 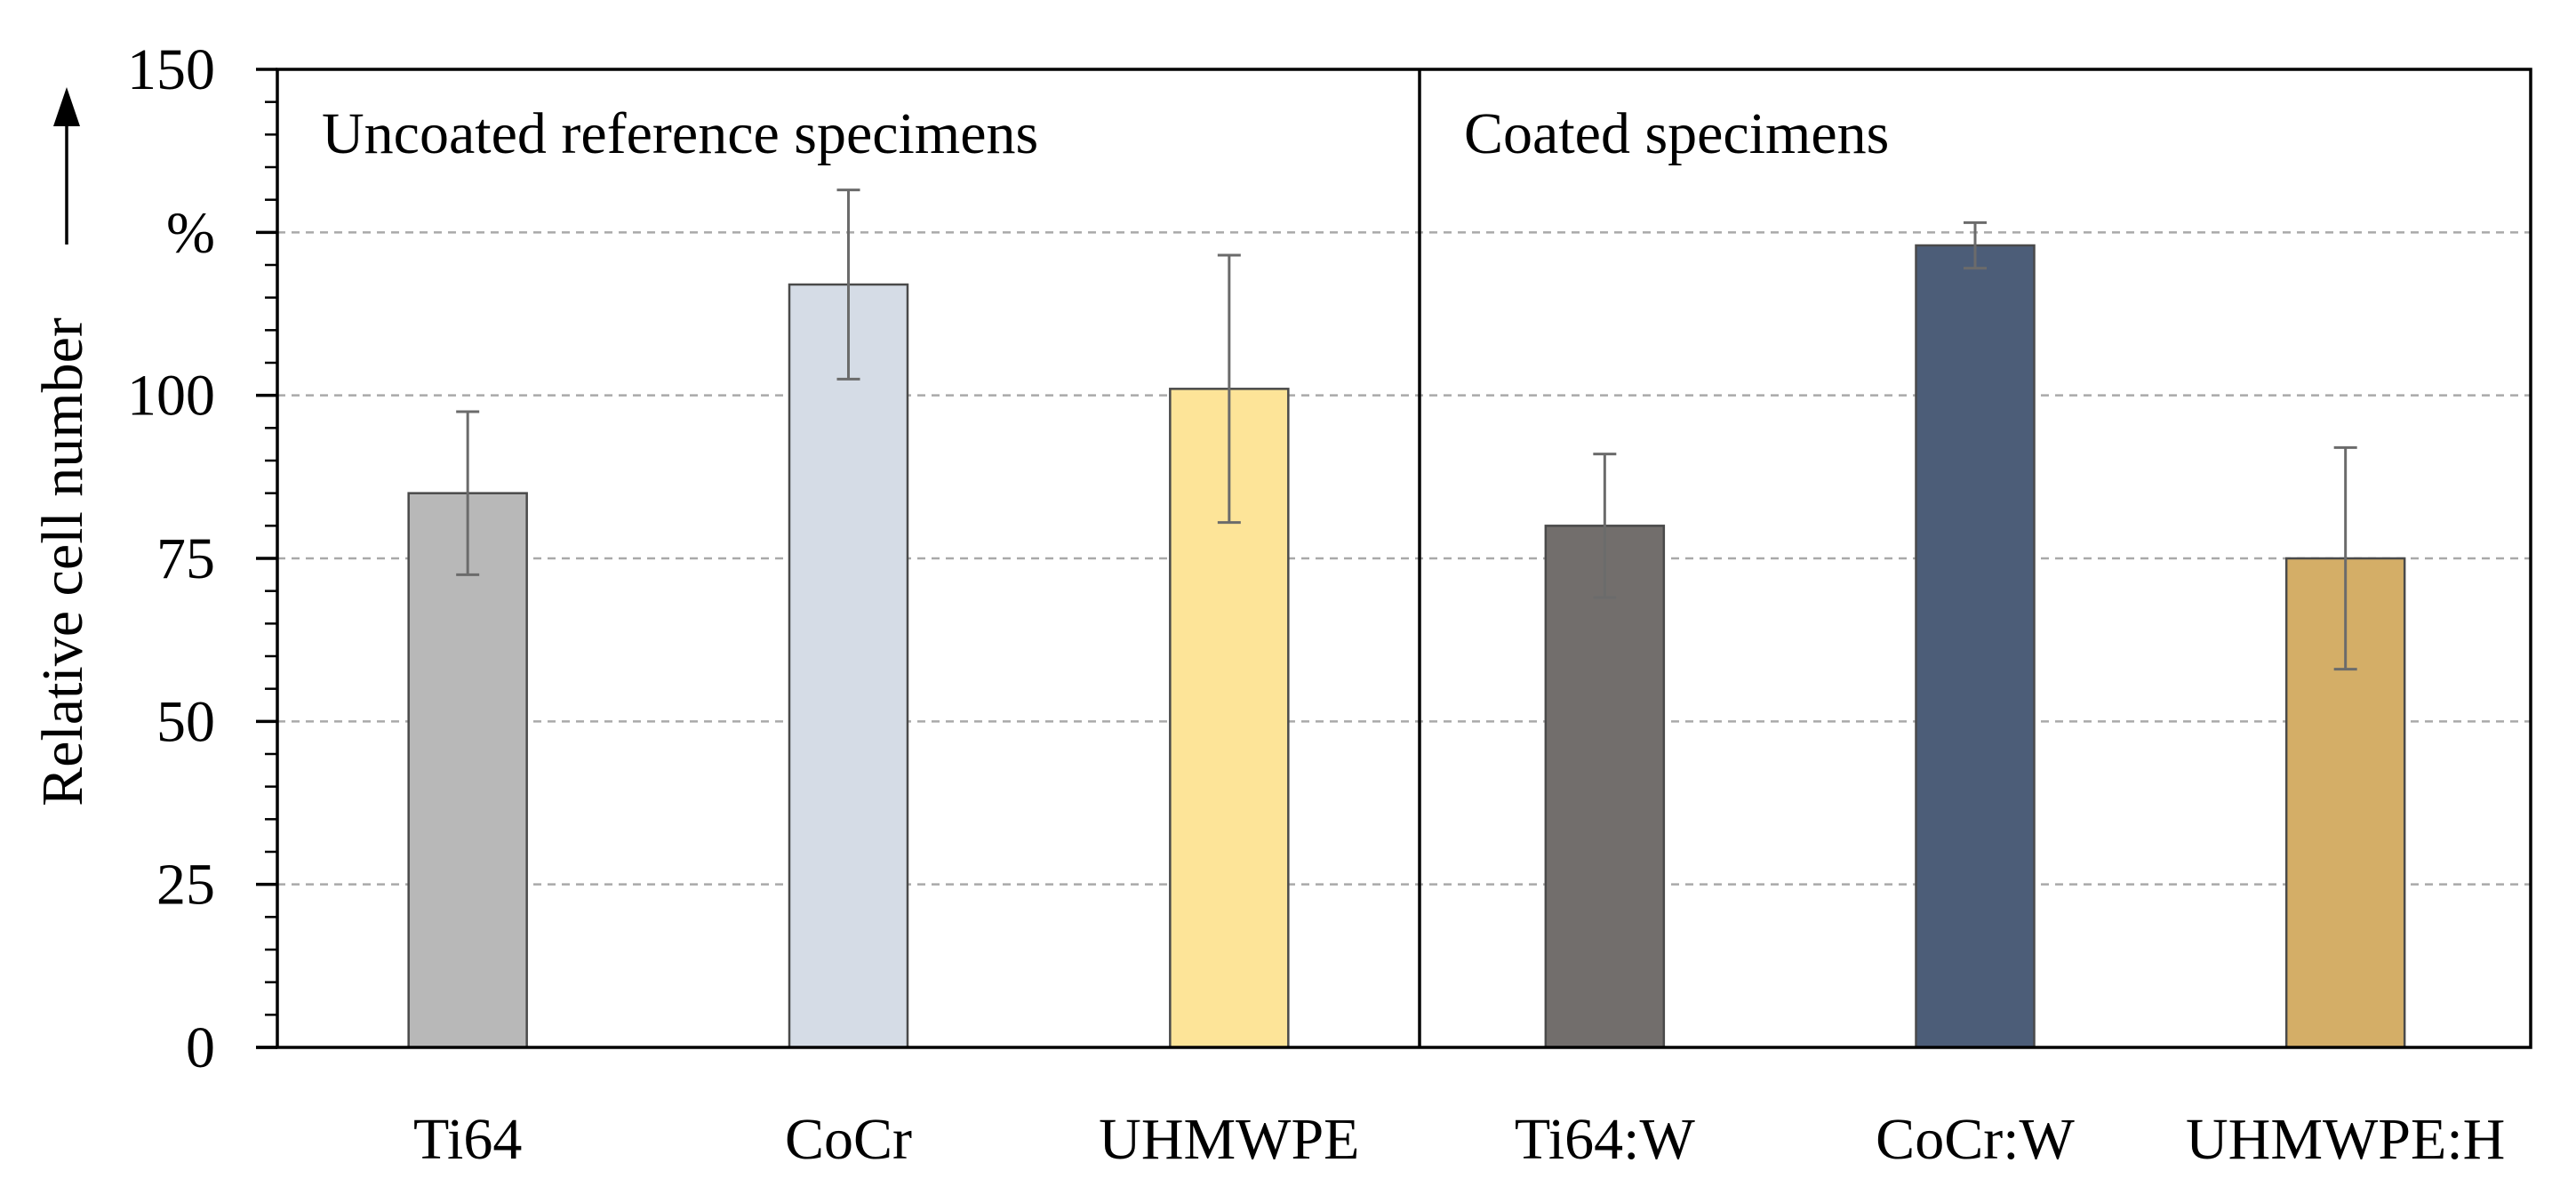 I want to click on bar-cocr, so click(x=848, y=666).